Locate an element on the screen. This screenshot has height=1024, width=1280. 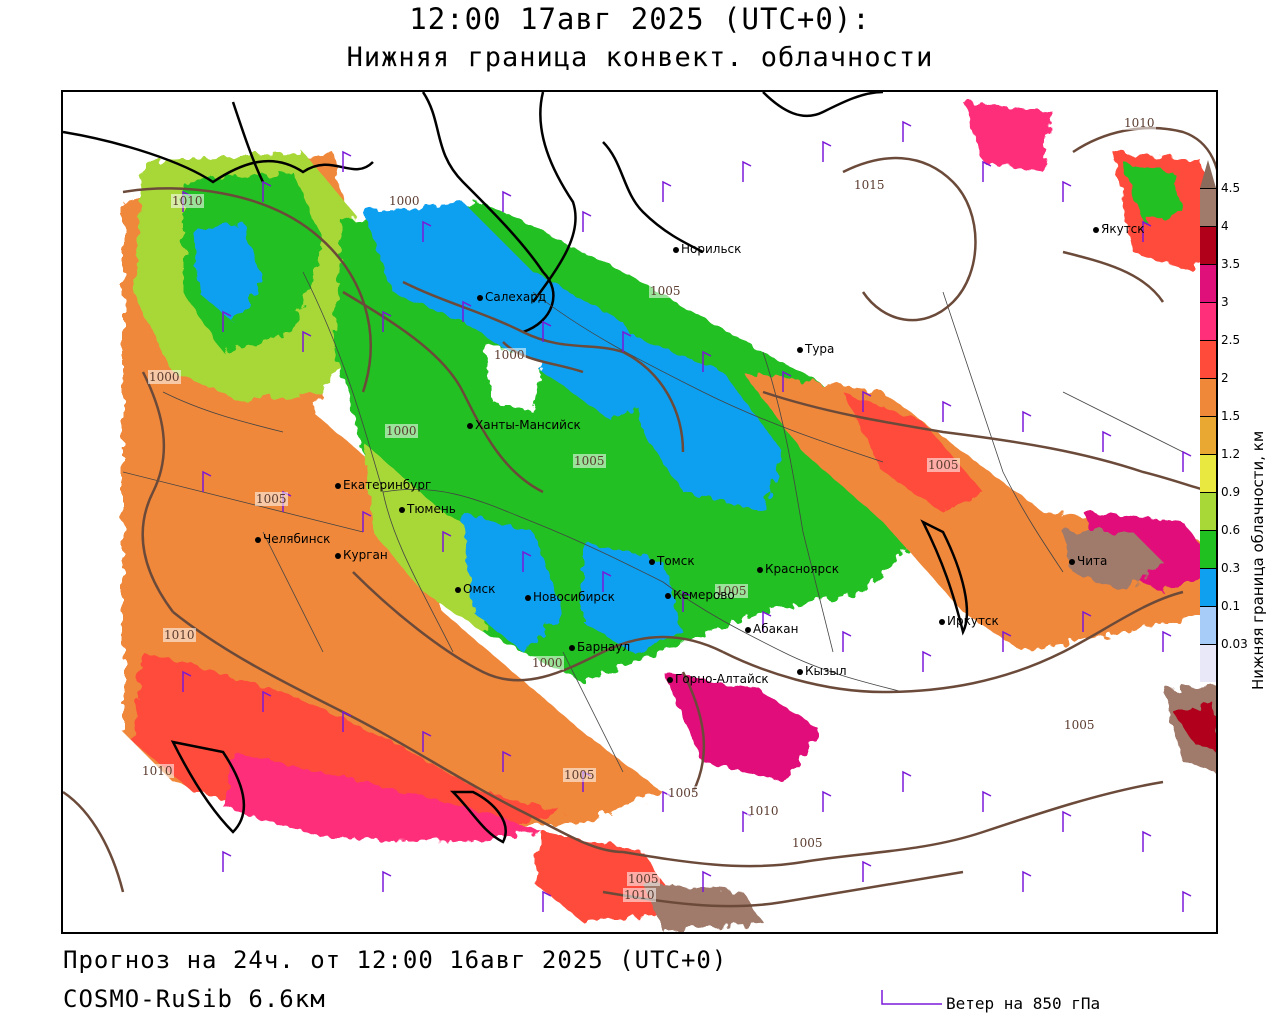
cloud-area-blue-west is located at coordinates (228, 272).